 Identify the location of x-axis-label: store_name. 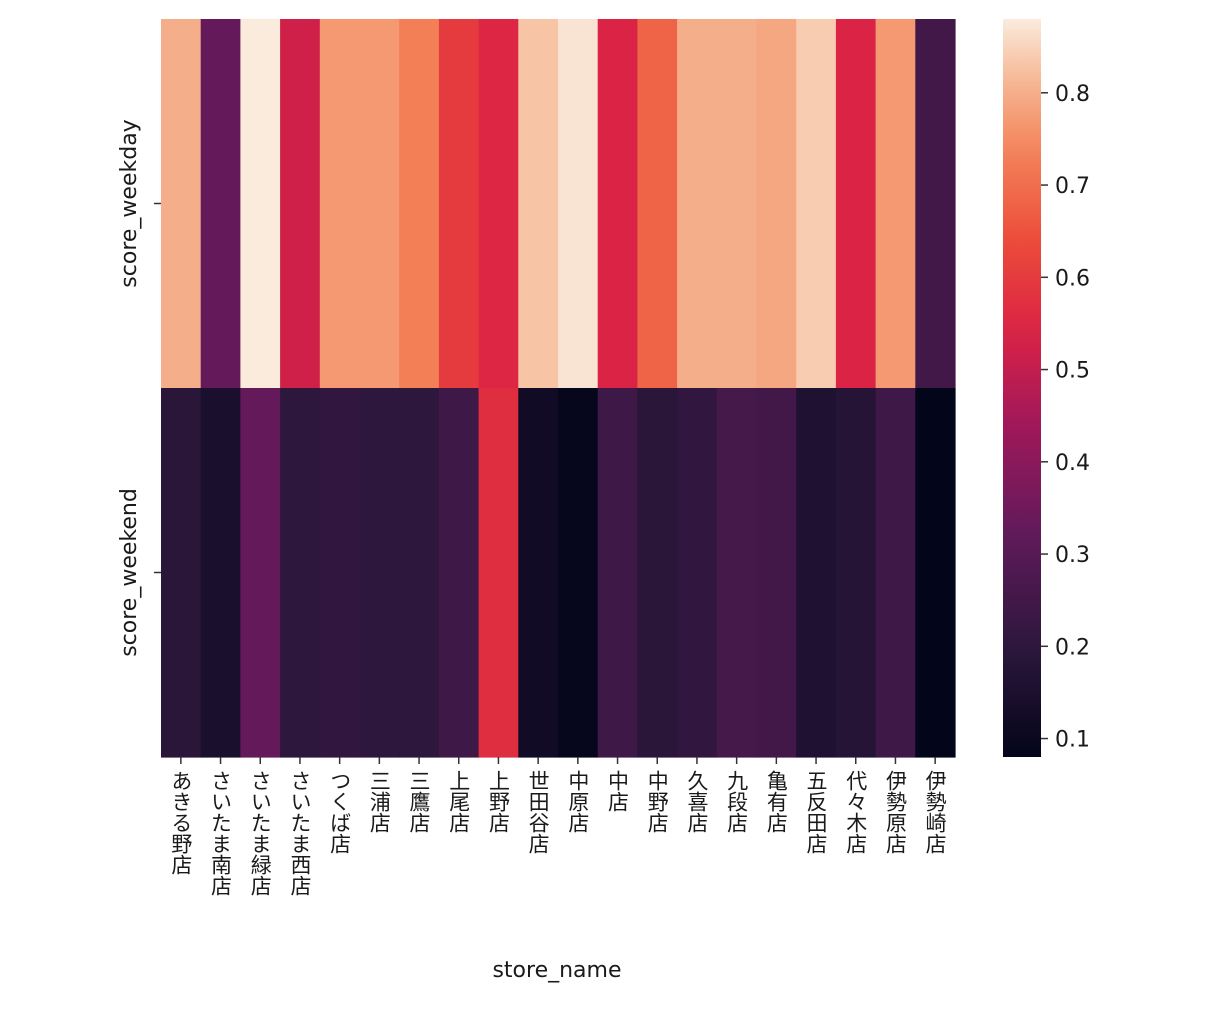
(556, 970).